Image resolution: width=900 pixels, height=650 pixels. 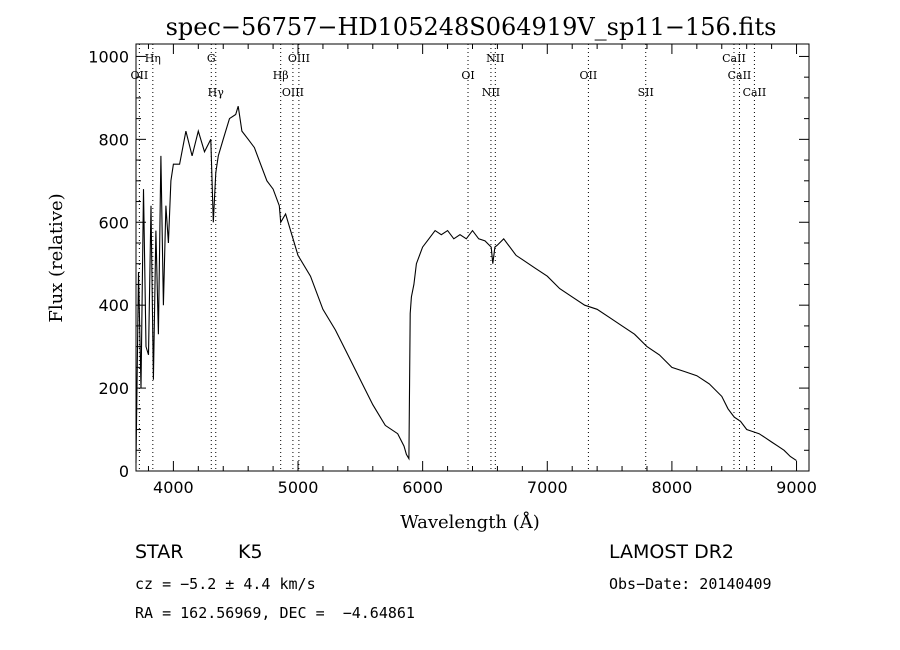 What do you see at coordinates (108, 56) in the screenshot?
I see `y-tick-label: 1000` at bounding box center [108, 56].